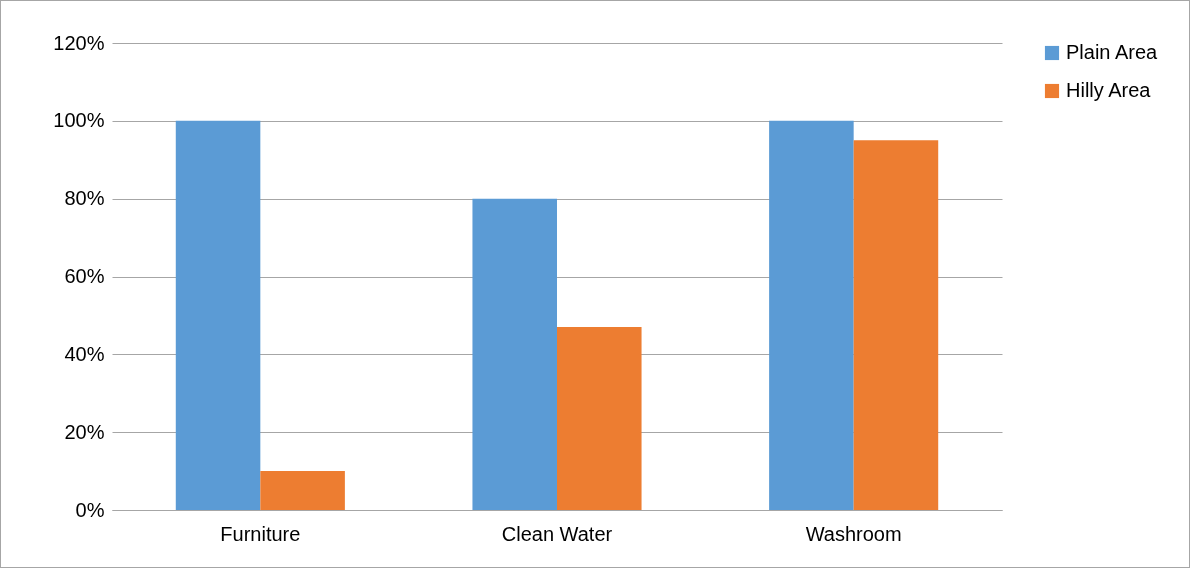 Image resolution: width=1192 pixels, height=570 pixels. What do you see at coordinates (84, 353) in the screenshot?
I see `y-tick-label: 40%` at bounding box center [84, 353].